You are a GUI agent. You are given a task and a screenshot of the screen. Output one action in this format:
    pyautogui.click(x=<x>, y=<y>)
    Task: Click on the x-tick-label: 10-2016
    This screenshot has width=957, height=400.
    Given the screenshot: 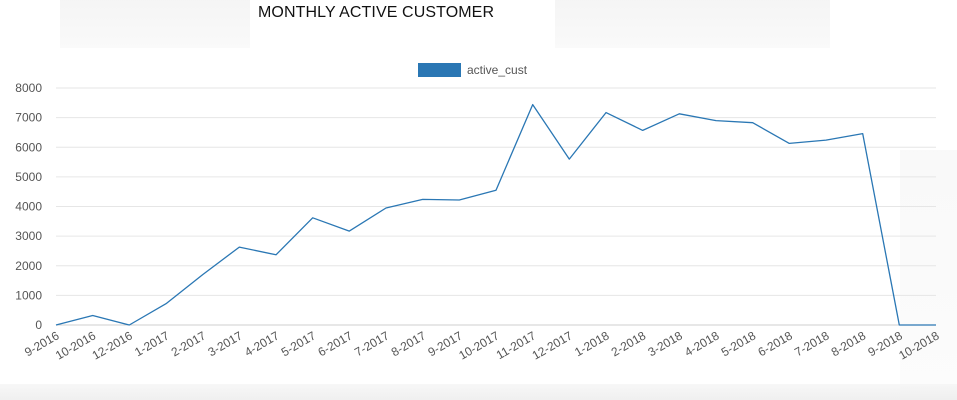 What is the action you would take?
    pyautogui.click(x=75, y=345)
    